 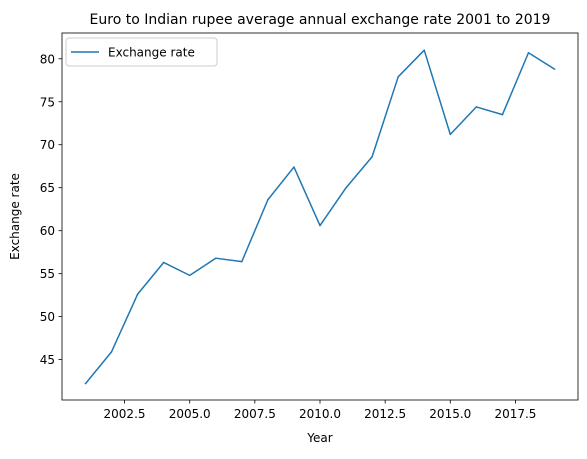 I want to click on x-axis-label: Year, so click(x=319, y=438).